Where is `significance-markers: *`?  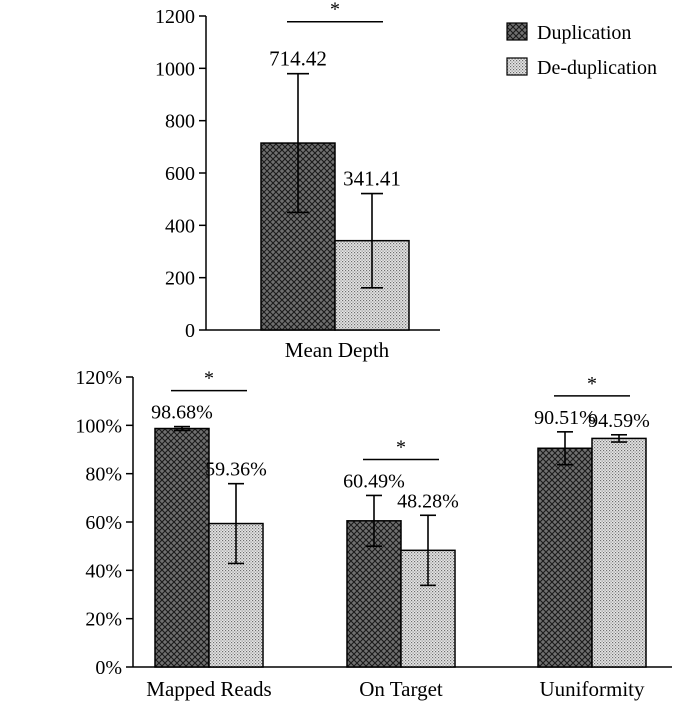
significance-markers: * is located at coordinates (335, 11).